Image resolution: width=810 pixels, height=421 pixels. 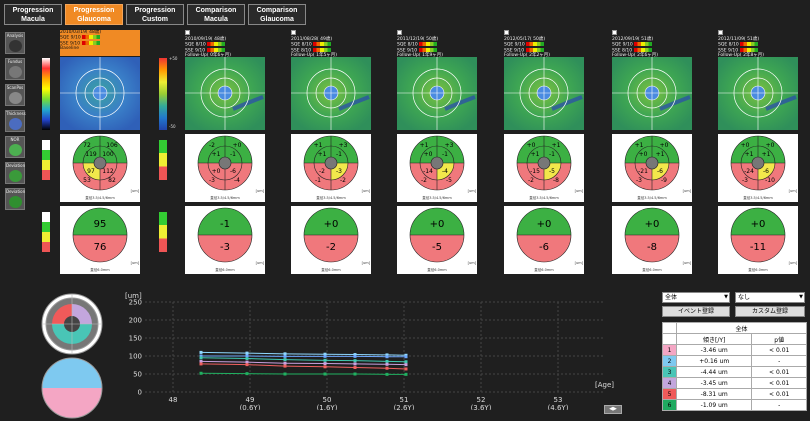 I want to click on custom-register-button: カスタム登録, so click(x=770, y=311).